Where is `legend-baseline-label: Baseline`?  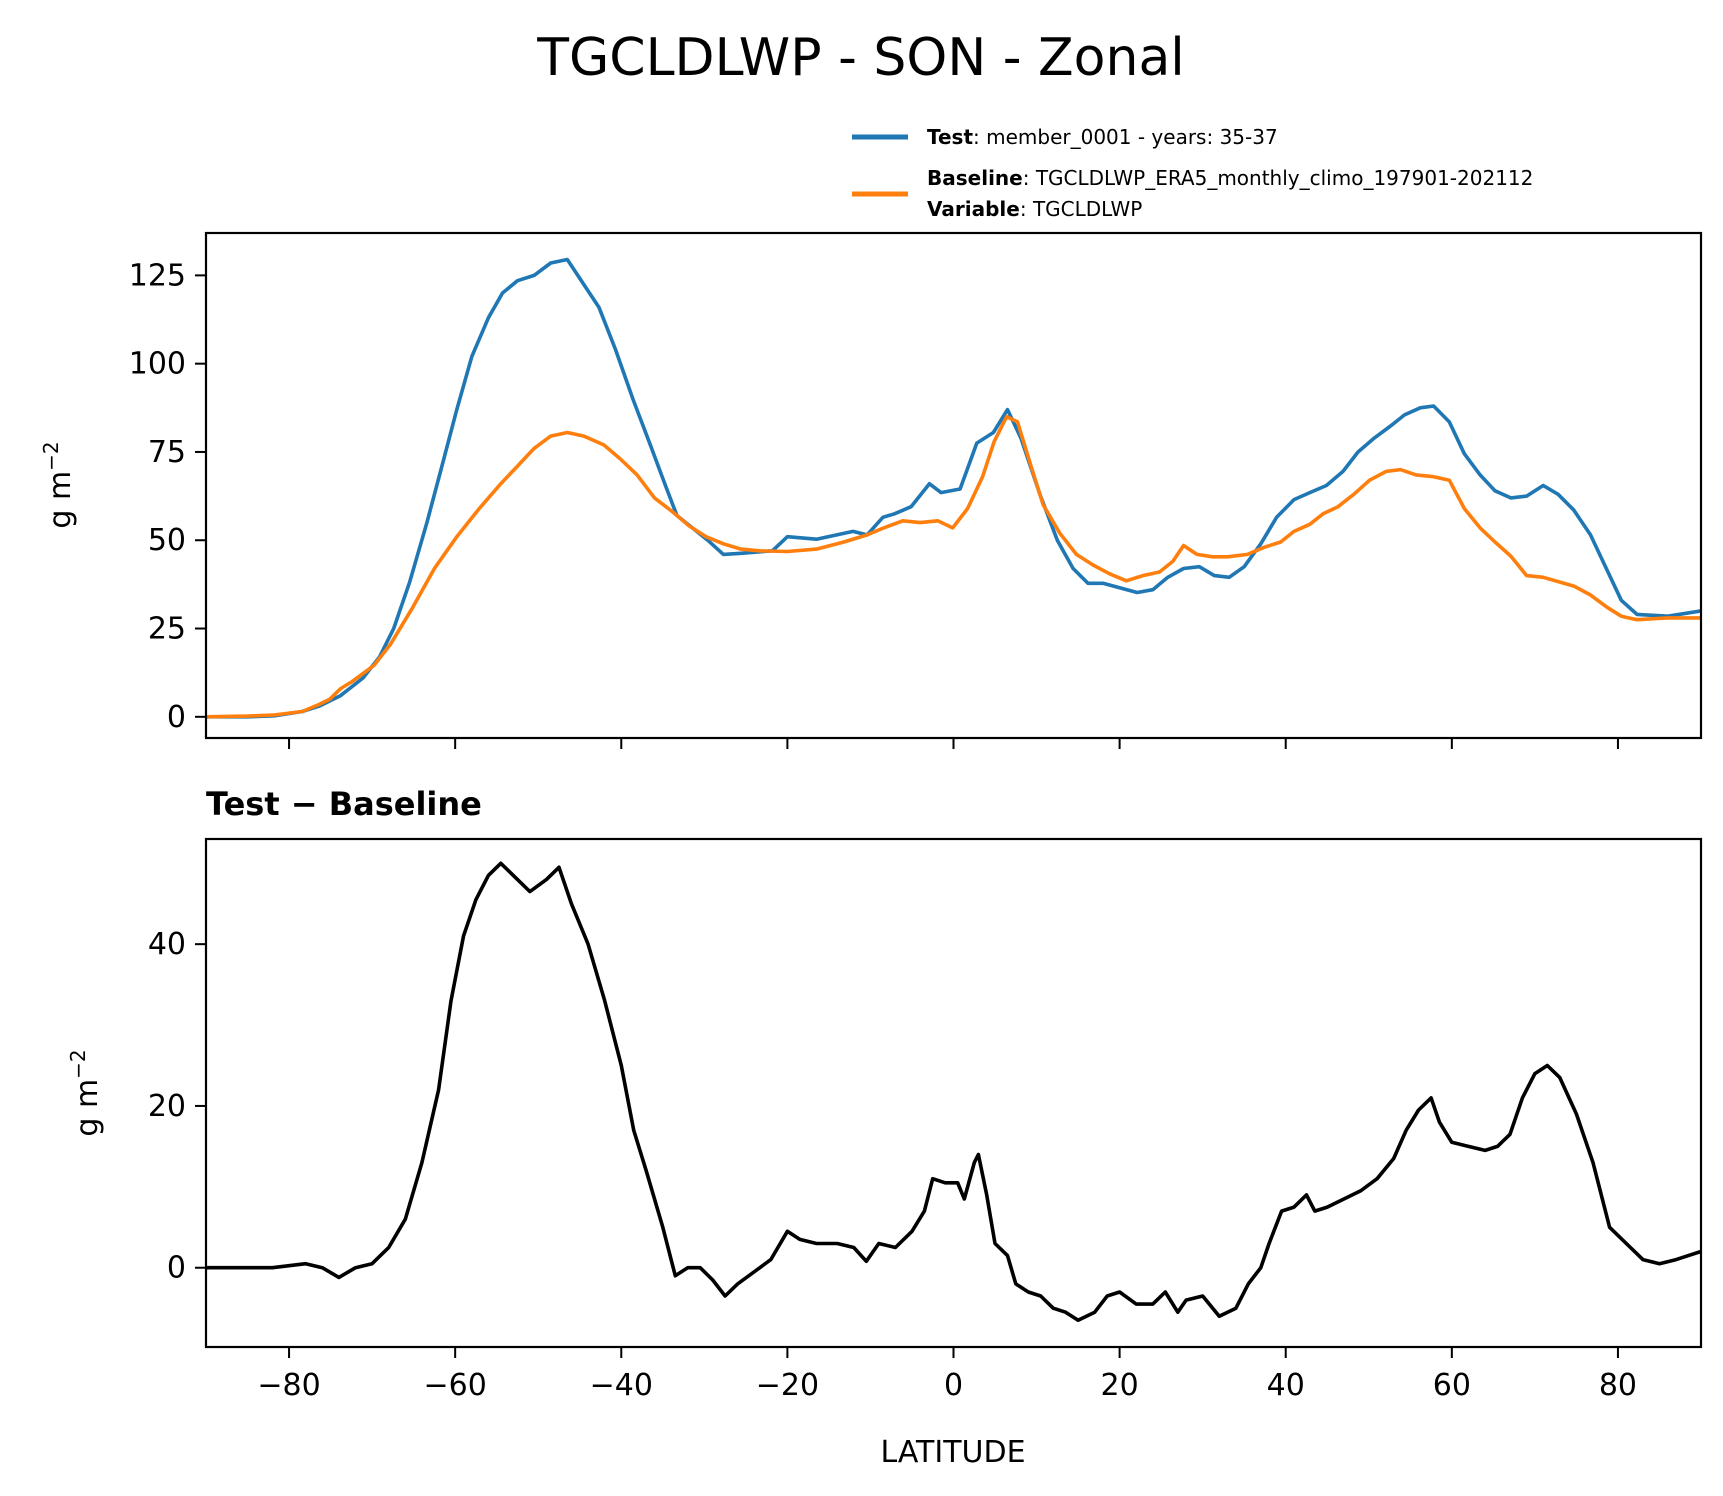
legend-baseline-label: Baseline is located at coordinates (975, 178).